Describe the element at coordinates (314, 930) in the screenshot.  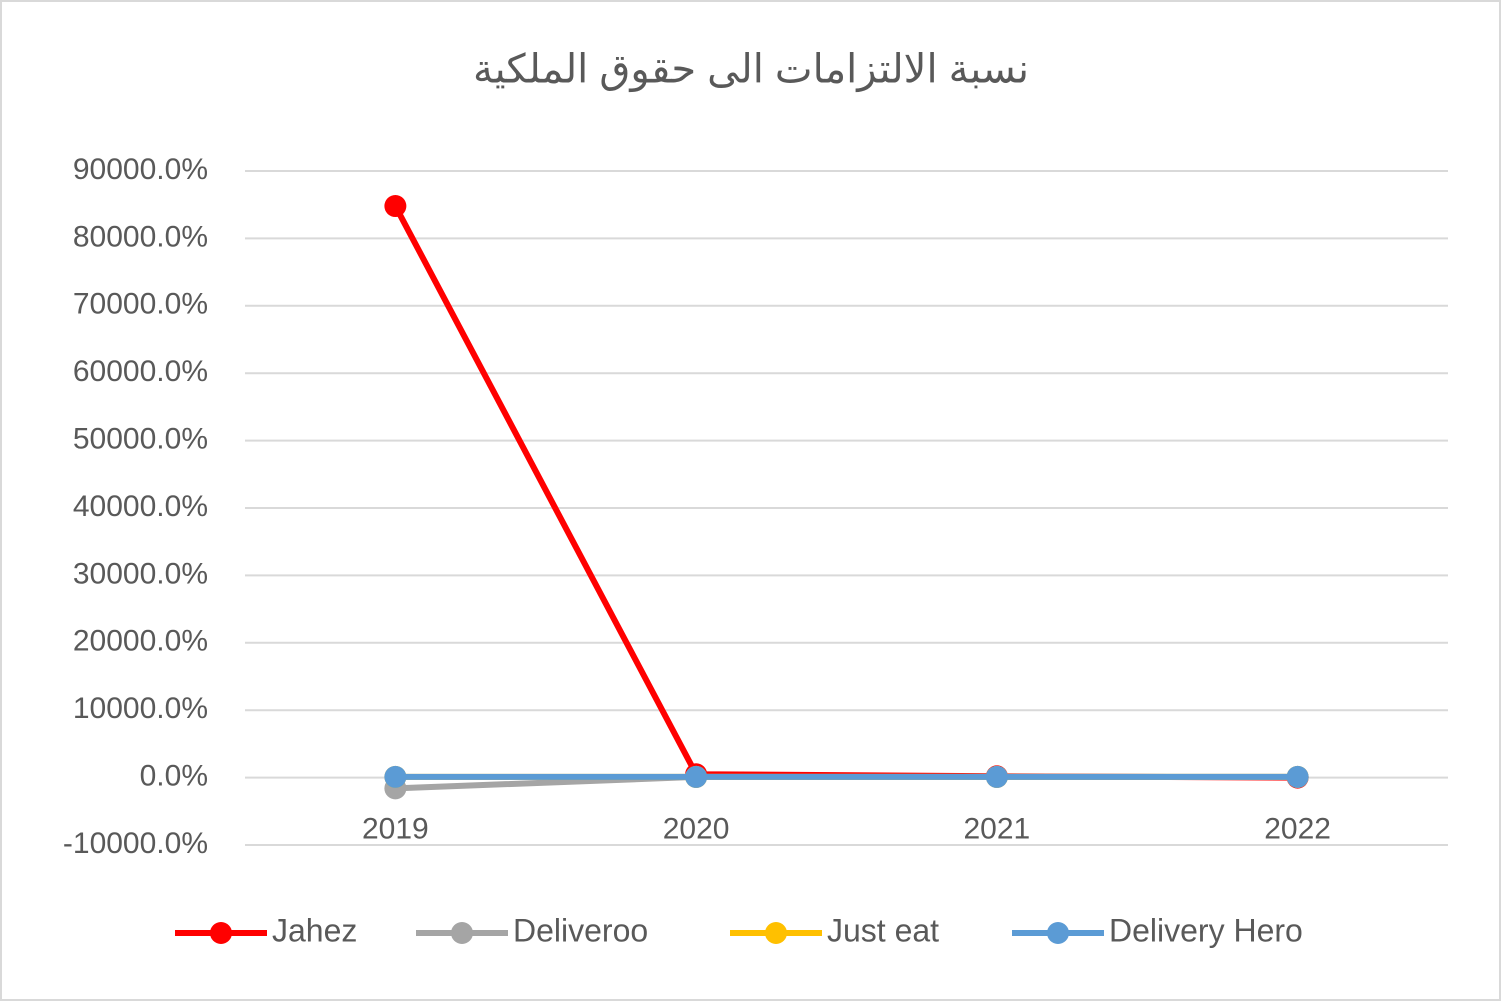
I see `legend-label: Jahez` at that location.